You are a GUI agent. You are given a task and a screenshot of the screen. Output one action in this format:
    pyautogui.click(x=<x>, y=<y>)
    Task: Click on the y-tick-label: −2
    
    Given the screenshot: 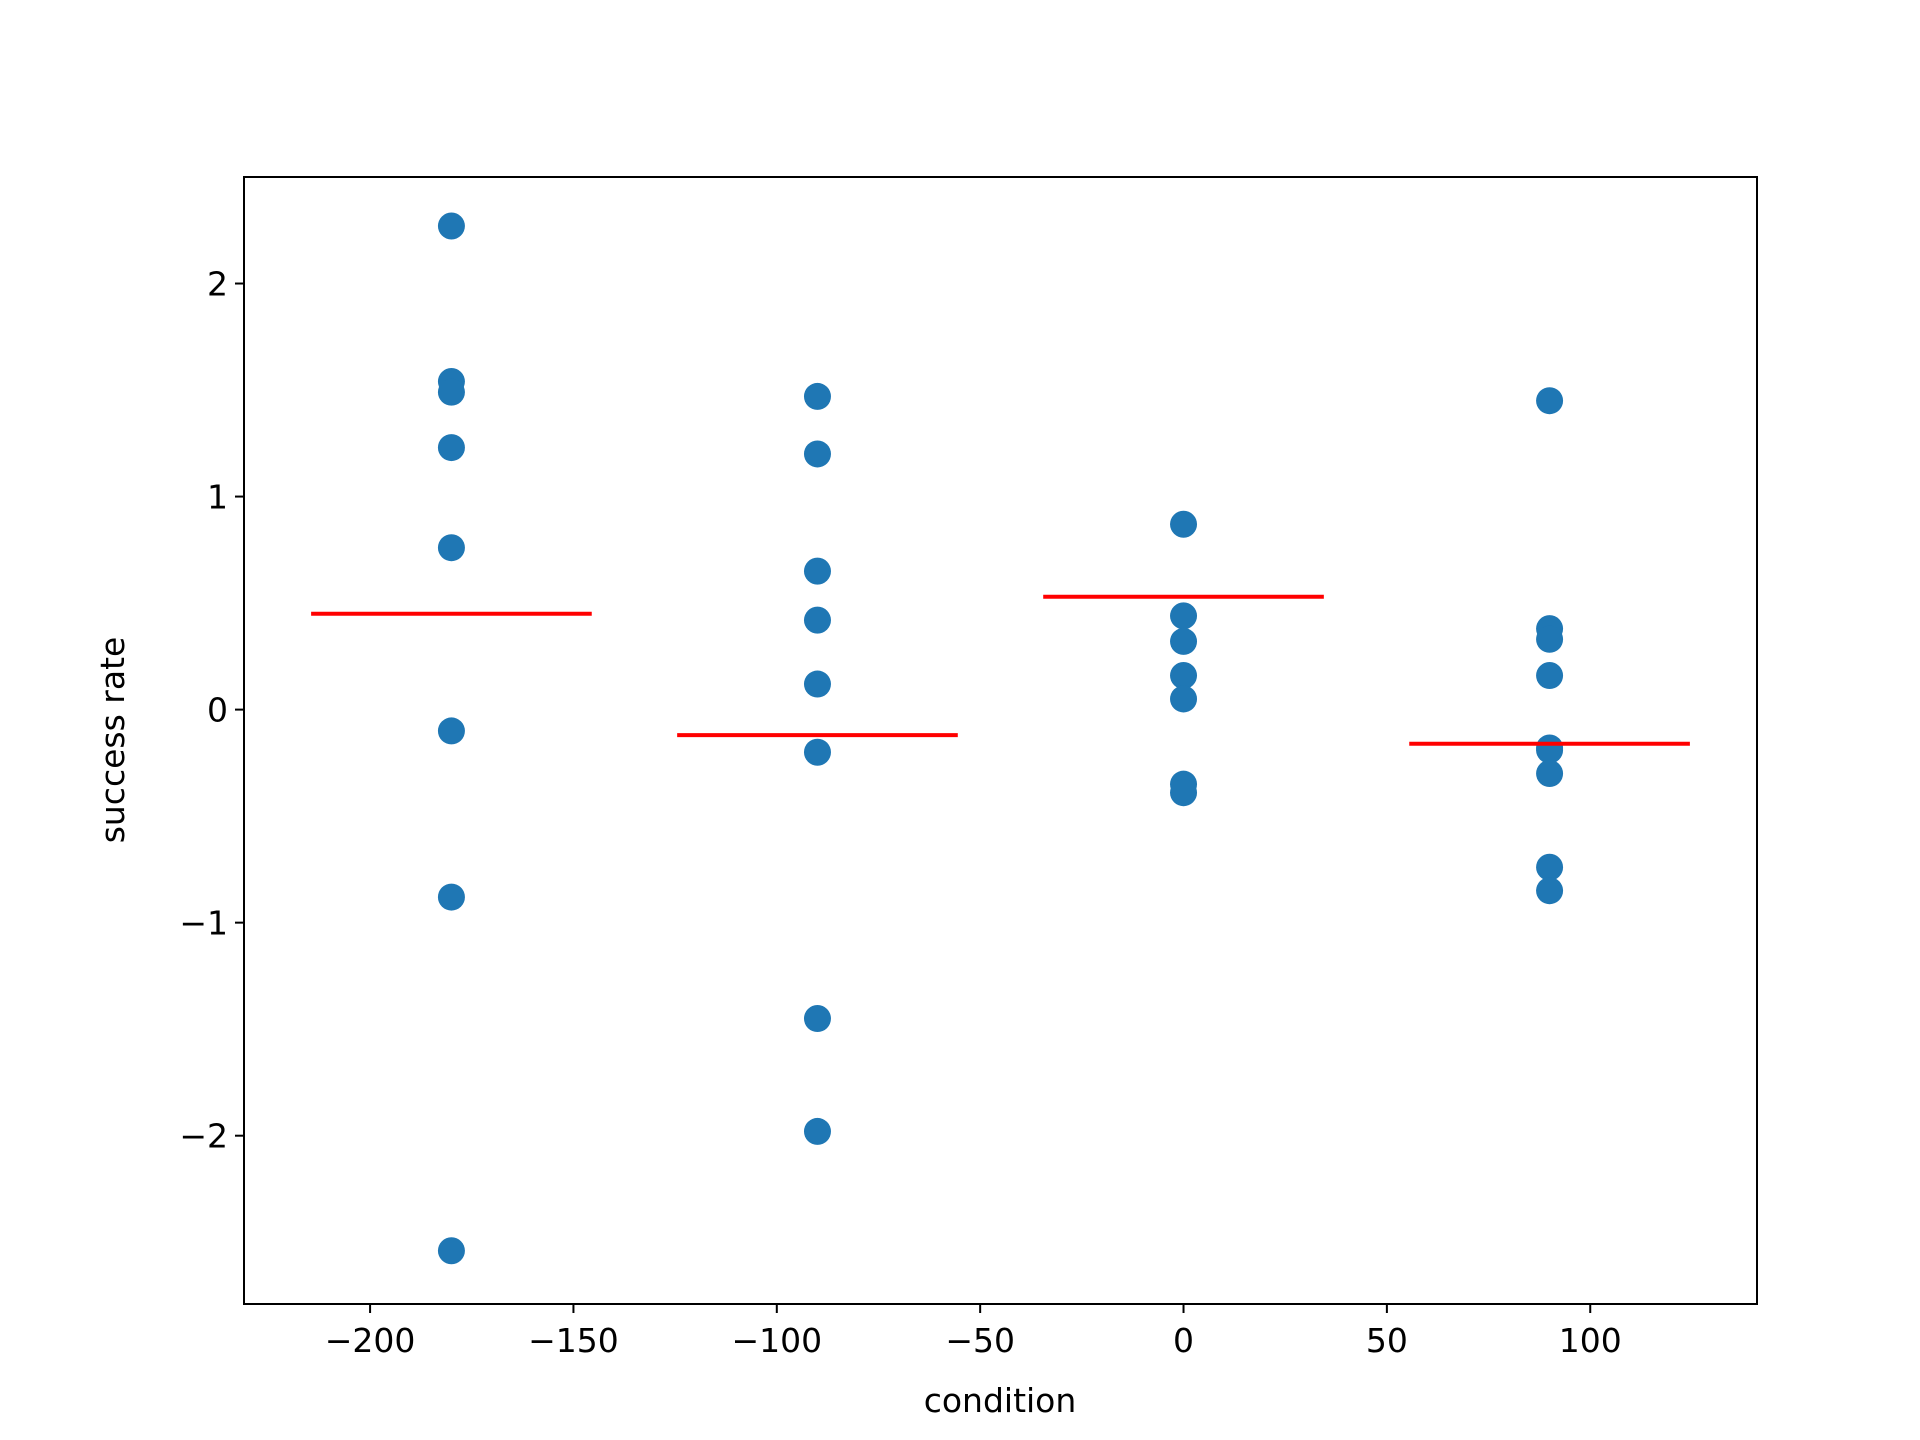 What is the action you would take?
    pyautogui.click(x=203, y=1136)
    